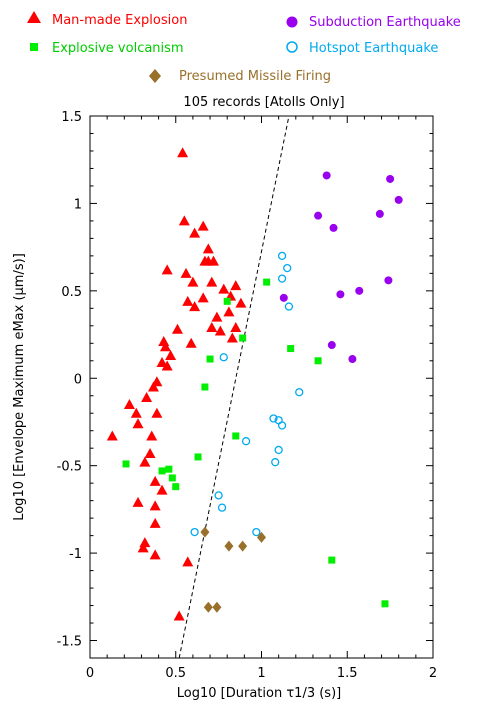 The height and width of the screenshot is (714, 489). Describe the element at coordinates (69, 467) in the screenshot. I see `y-tick-label: -0.5` at that location.